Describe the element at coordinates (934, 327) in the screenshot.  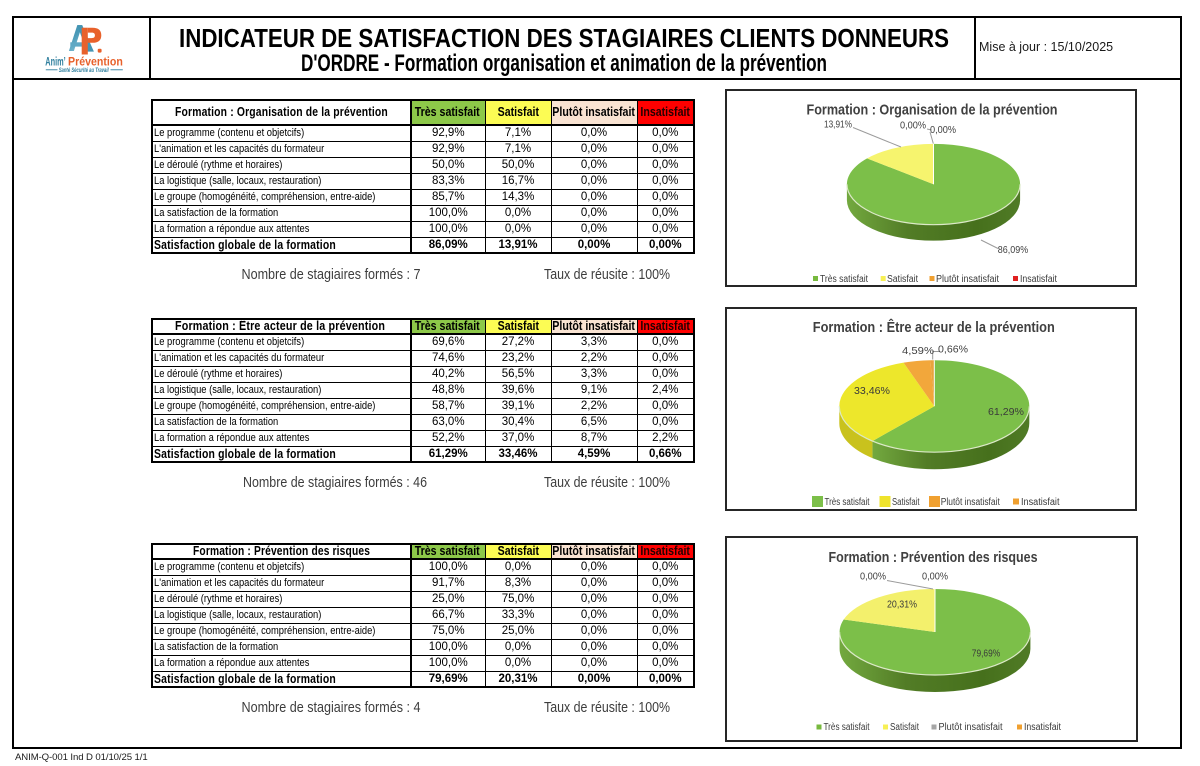
I see `svg-text:Formation : Être acteur de la: Formation : Être acteur de la prévention` at that location.